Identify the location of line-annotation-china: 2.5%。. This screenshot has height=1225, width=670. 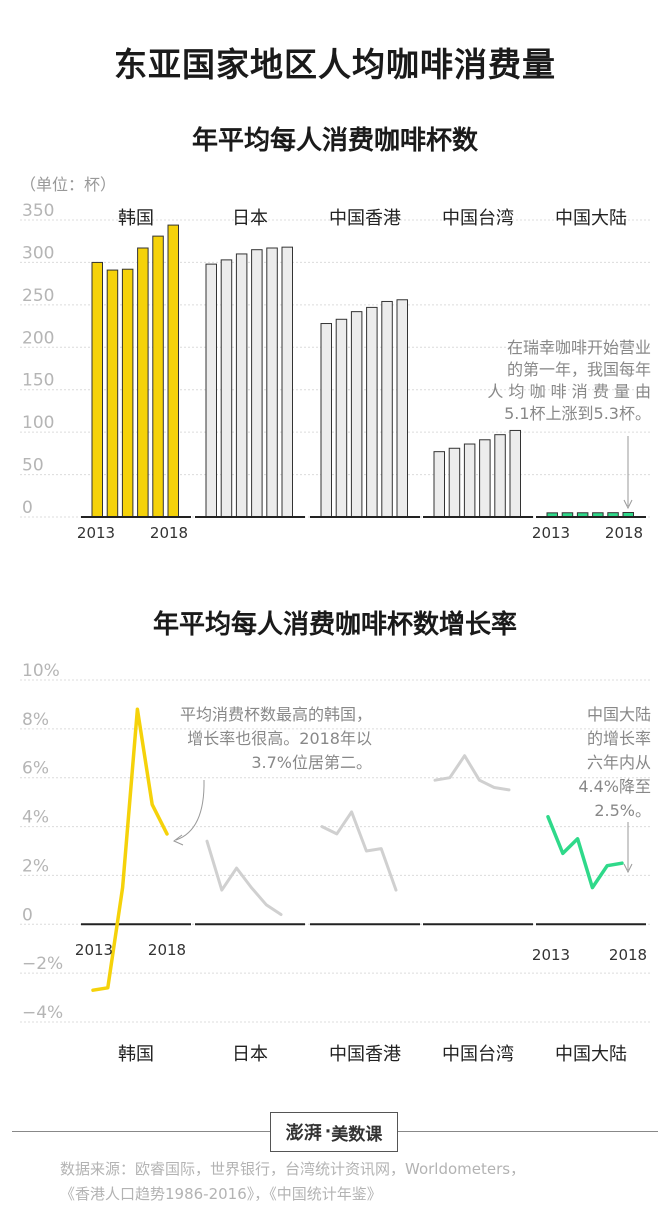
(622, 810).